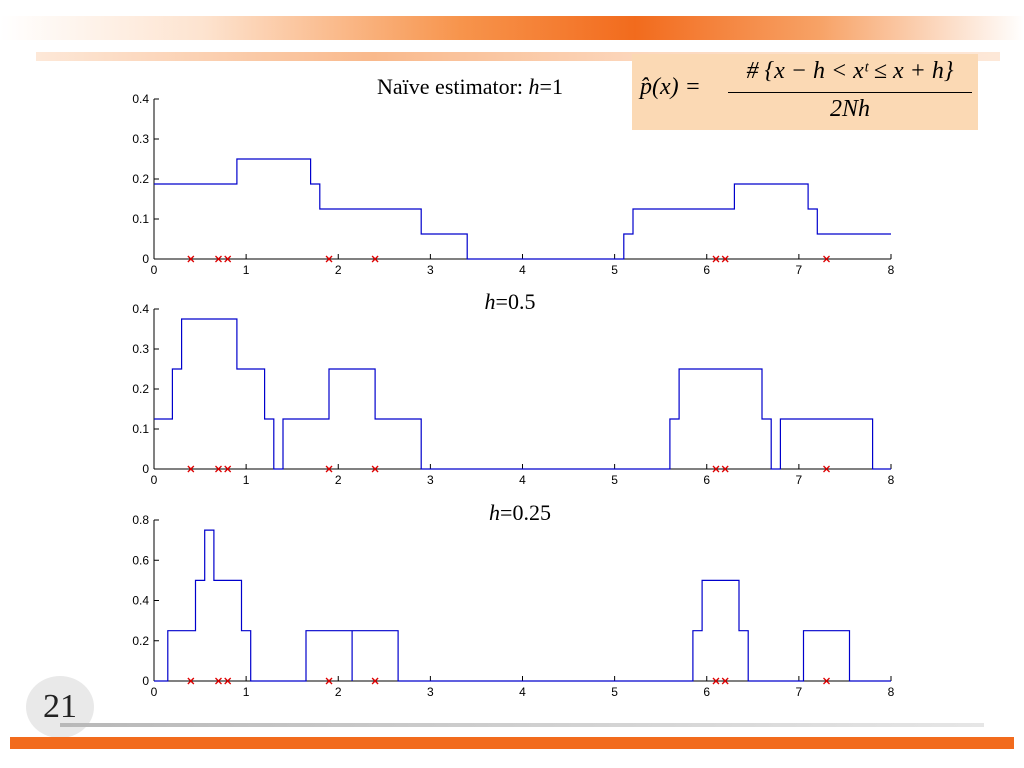  What do you see at coordinates (60, 707) in the screenshot?
I see `slide-number: 21` at bounding box center [60, 707].